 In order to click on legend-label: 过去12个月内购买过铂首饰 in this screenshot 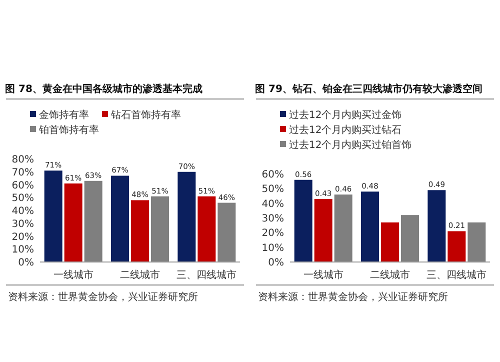, I will do `click(350, 145)`.